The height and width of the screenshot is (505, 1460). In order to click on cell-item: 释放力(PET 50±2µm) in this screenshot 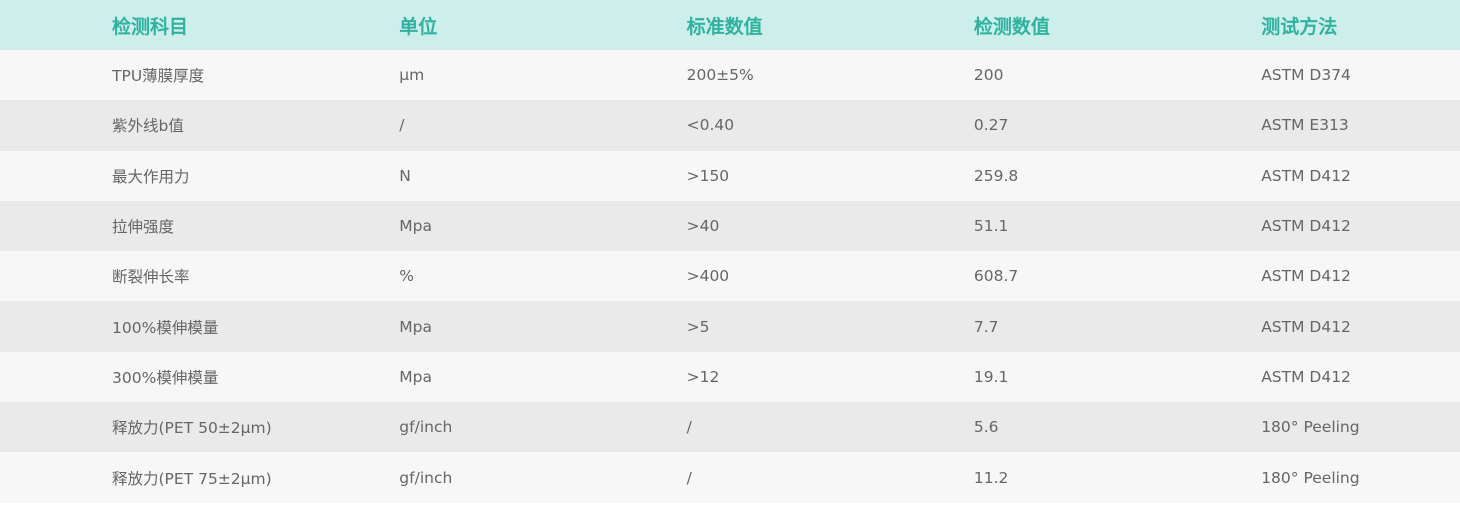, I will do `click(192, 428)`.